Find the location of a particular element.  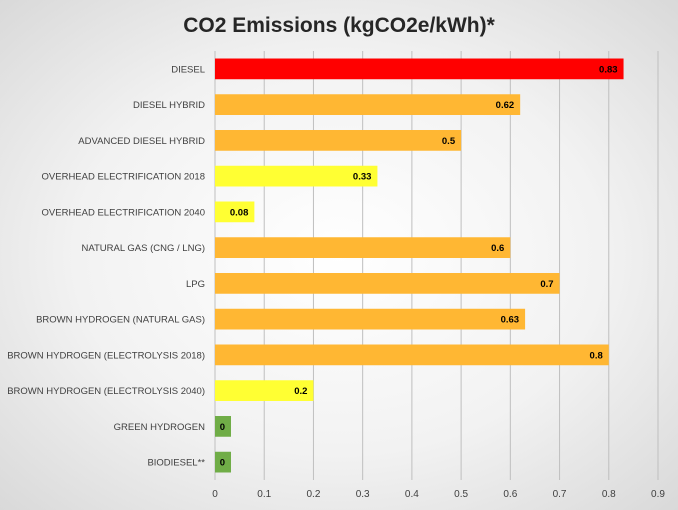

x-tick-label: 0.9 is located at coordinates (658, 494).